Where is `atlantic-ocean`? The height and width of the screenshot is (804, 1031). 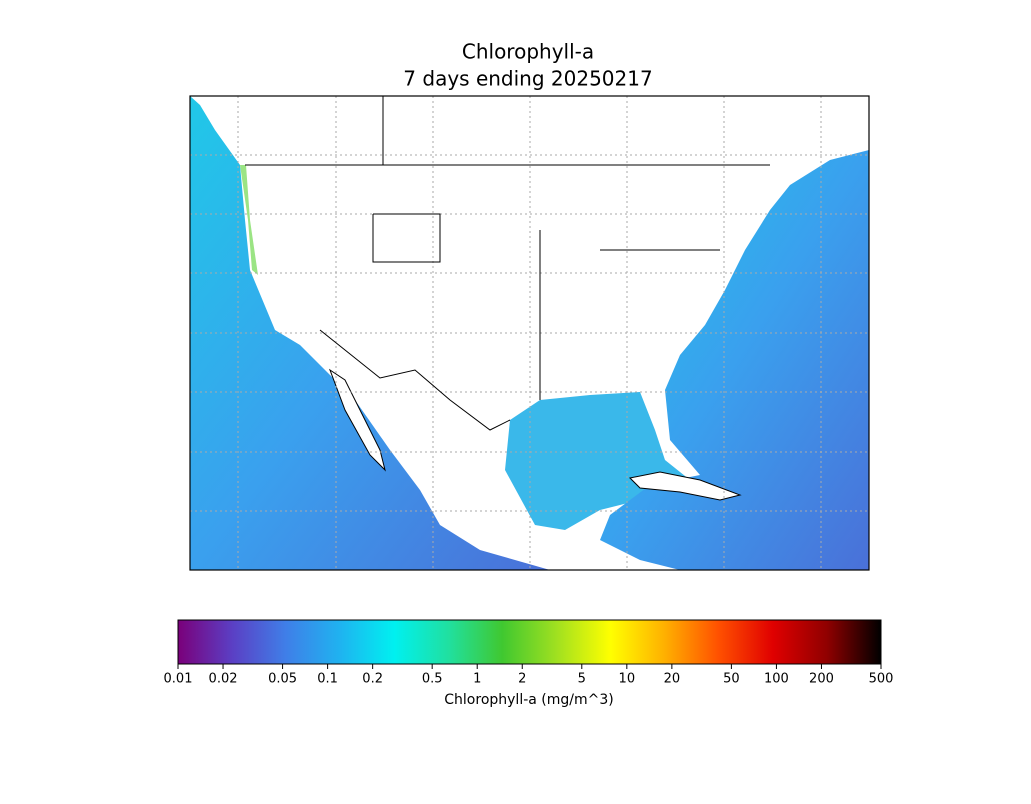
atlantic-ocean is located at coordinates (734, 360).